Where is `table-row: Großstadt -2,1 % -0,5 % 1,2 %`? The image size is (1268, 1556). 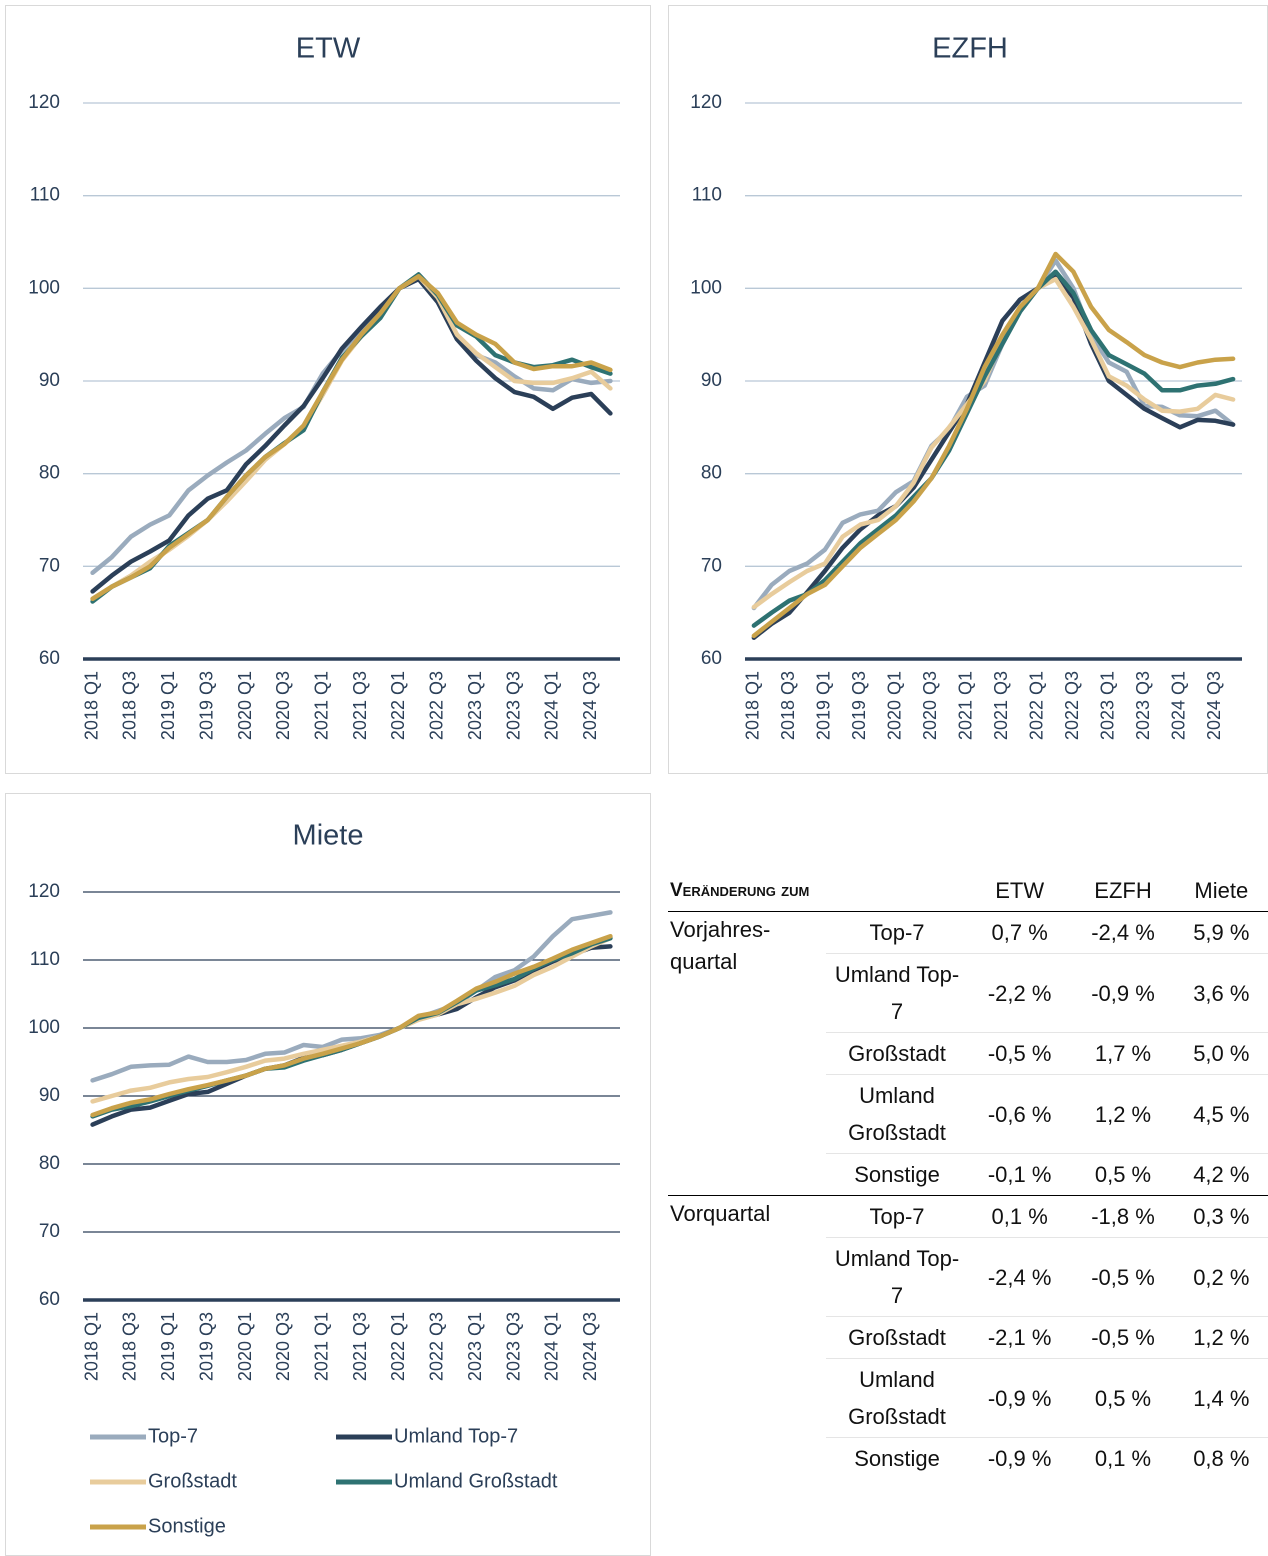
table-row: Großstadt -2,1 % -0,5 % 1,2 % is located at coordinates (968, 1337).